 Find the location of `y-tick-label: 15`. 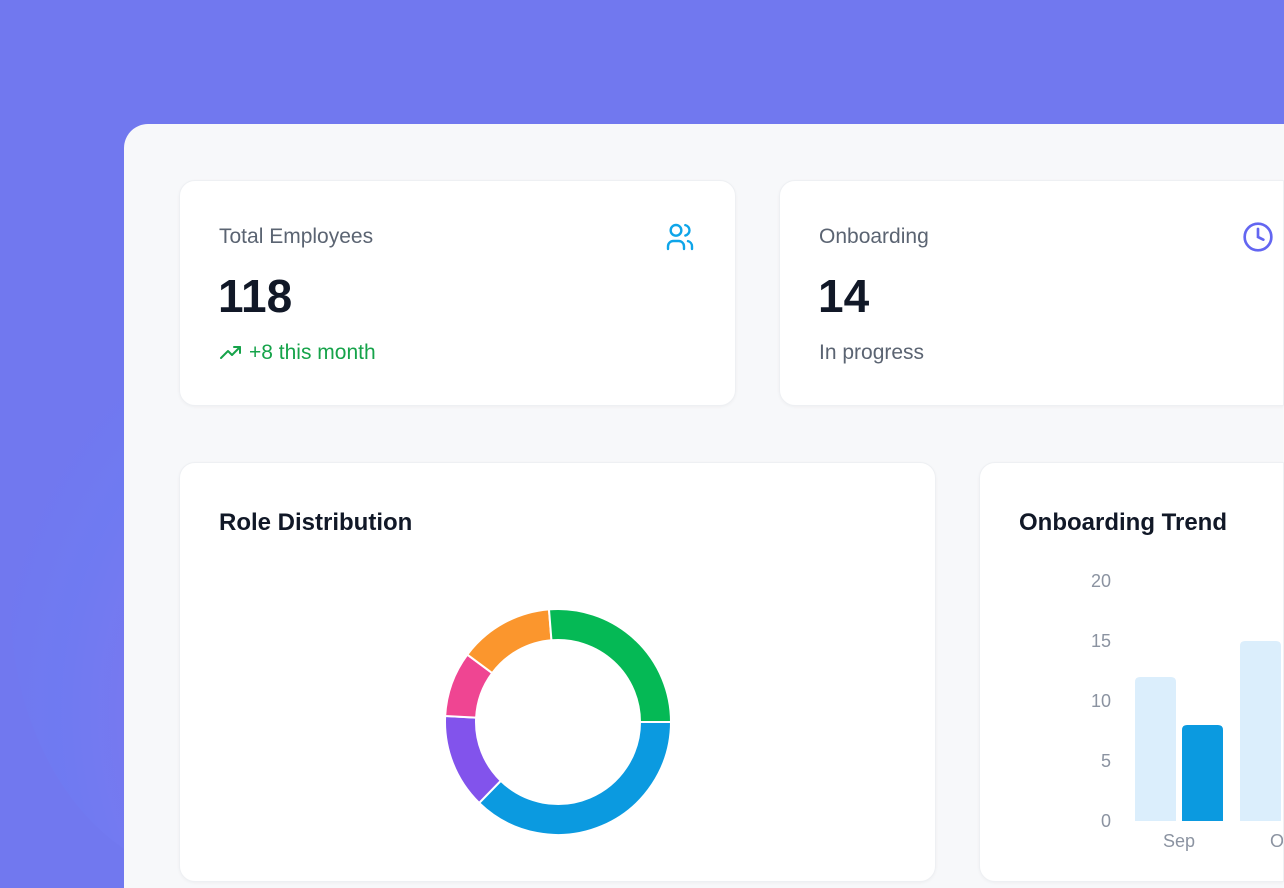

y-tick-label: 15 is located at coordinates (1101, 641).